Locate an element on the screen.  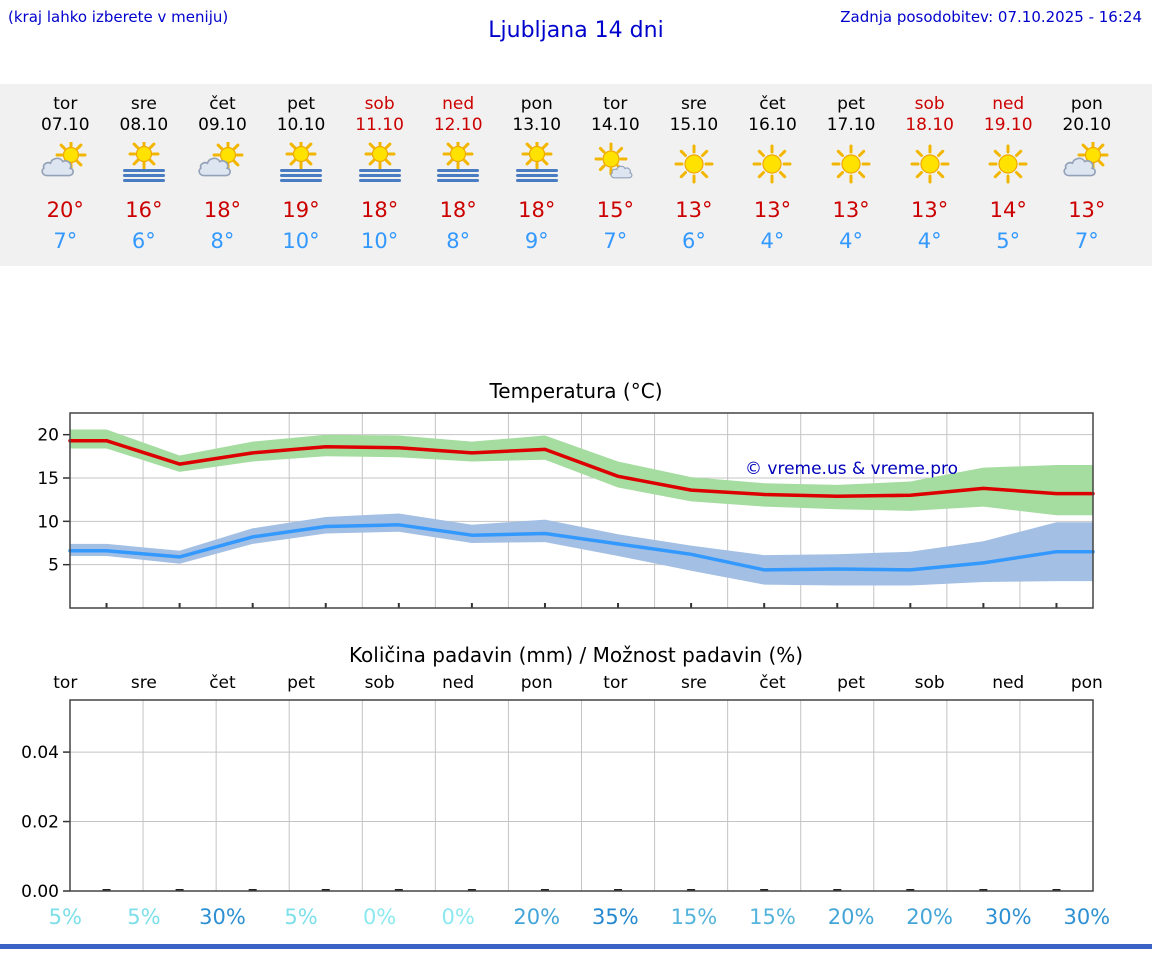
day-date: 16.10 is located at coordinates (772, 125).